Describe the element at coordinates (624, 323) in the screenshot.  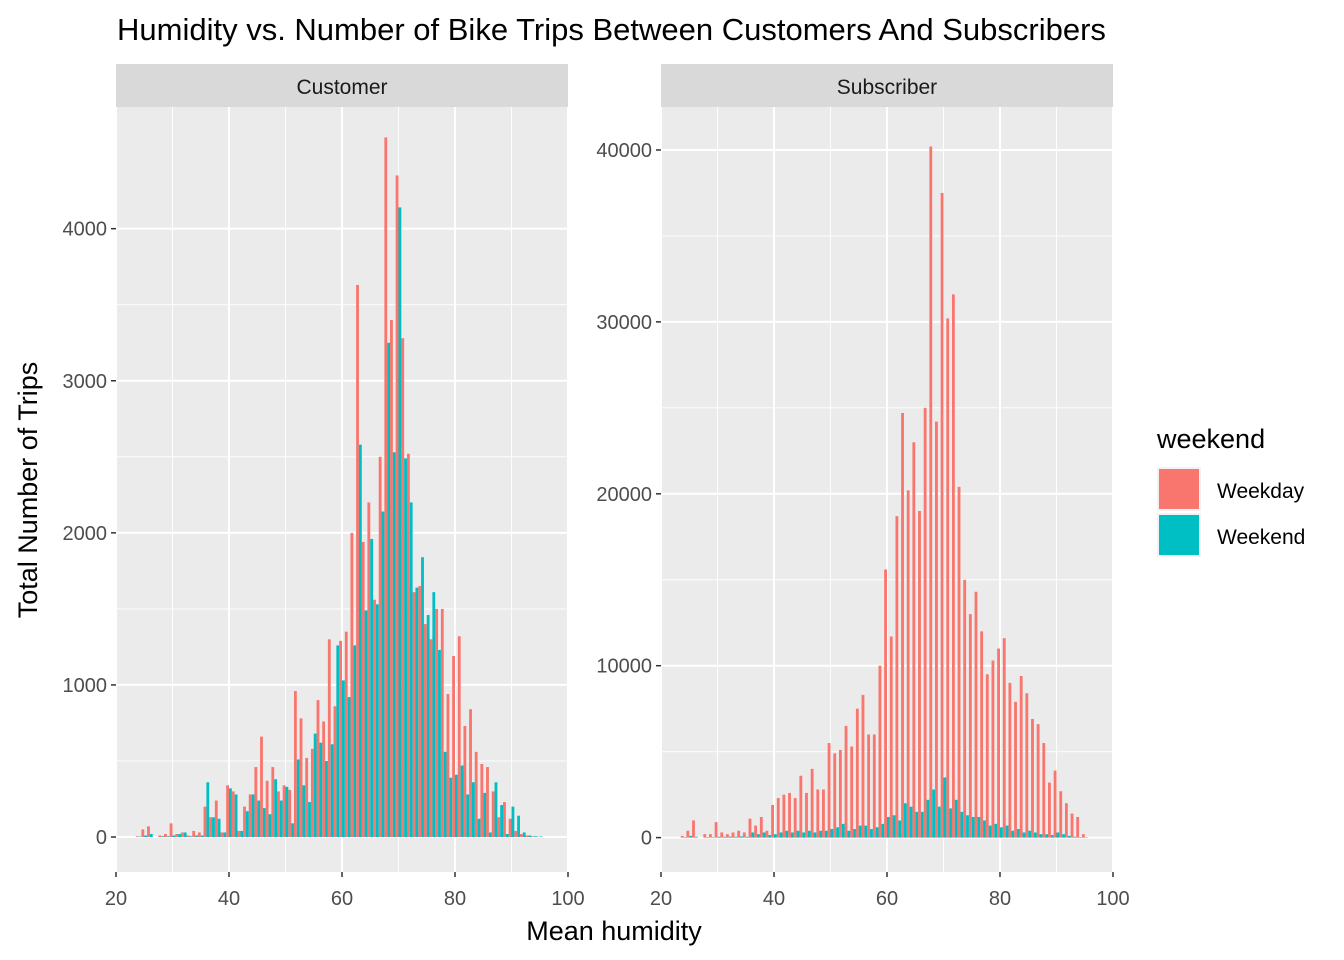
I see `y-tick-label: 30000` at that location.